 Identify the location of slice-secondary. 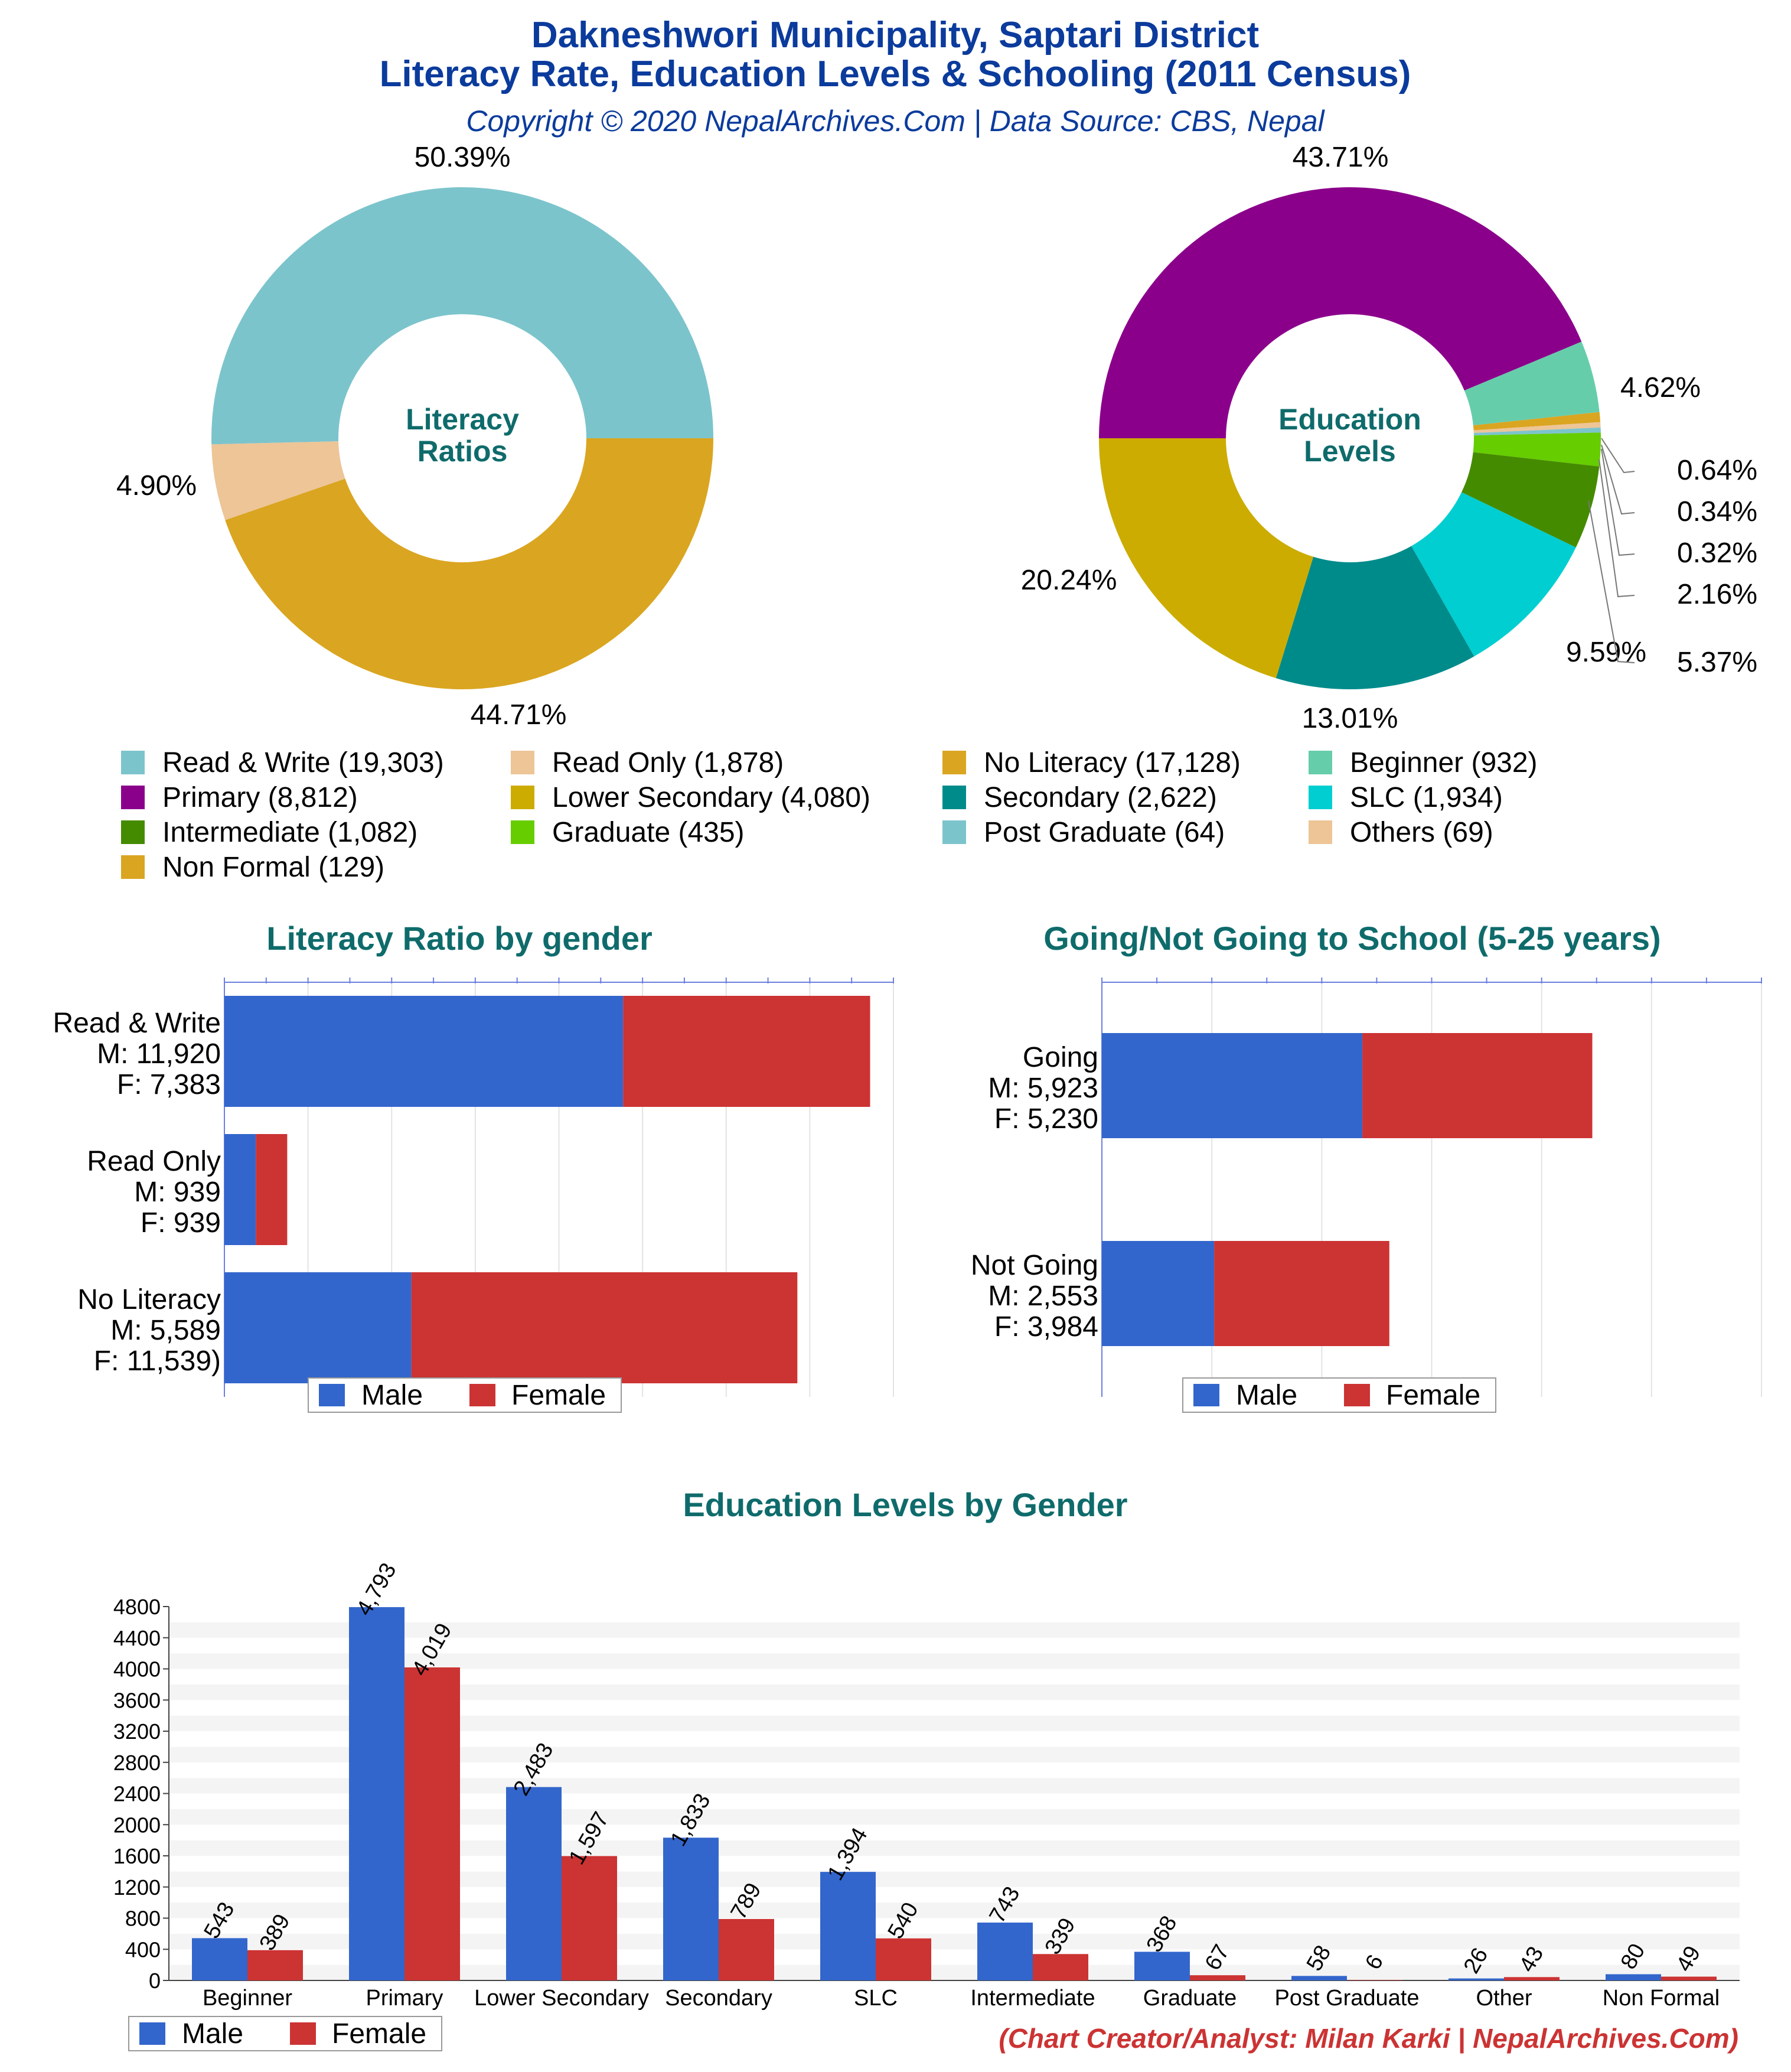
(1374, 617).